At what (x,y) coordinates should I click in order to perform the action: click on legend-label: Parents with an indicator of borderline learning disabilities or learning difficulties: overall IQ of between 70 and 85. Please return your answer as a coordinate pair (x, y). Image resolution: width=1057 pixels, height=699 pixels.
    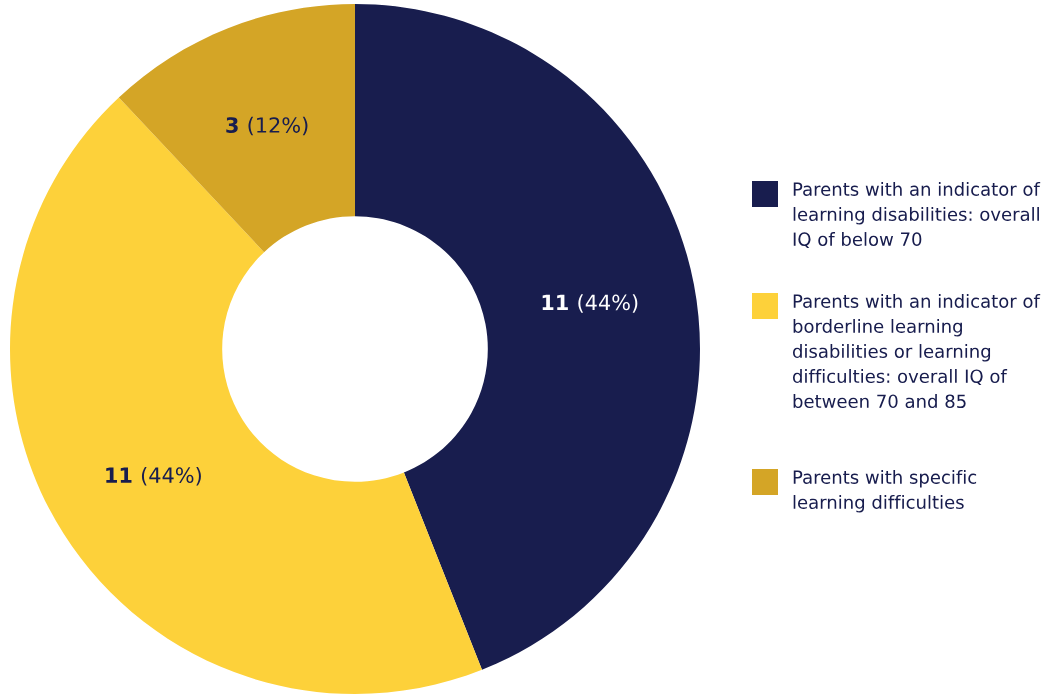
    Looking at the image, I should click on (917, 351).